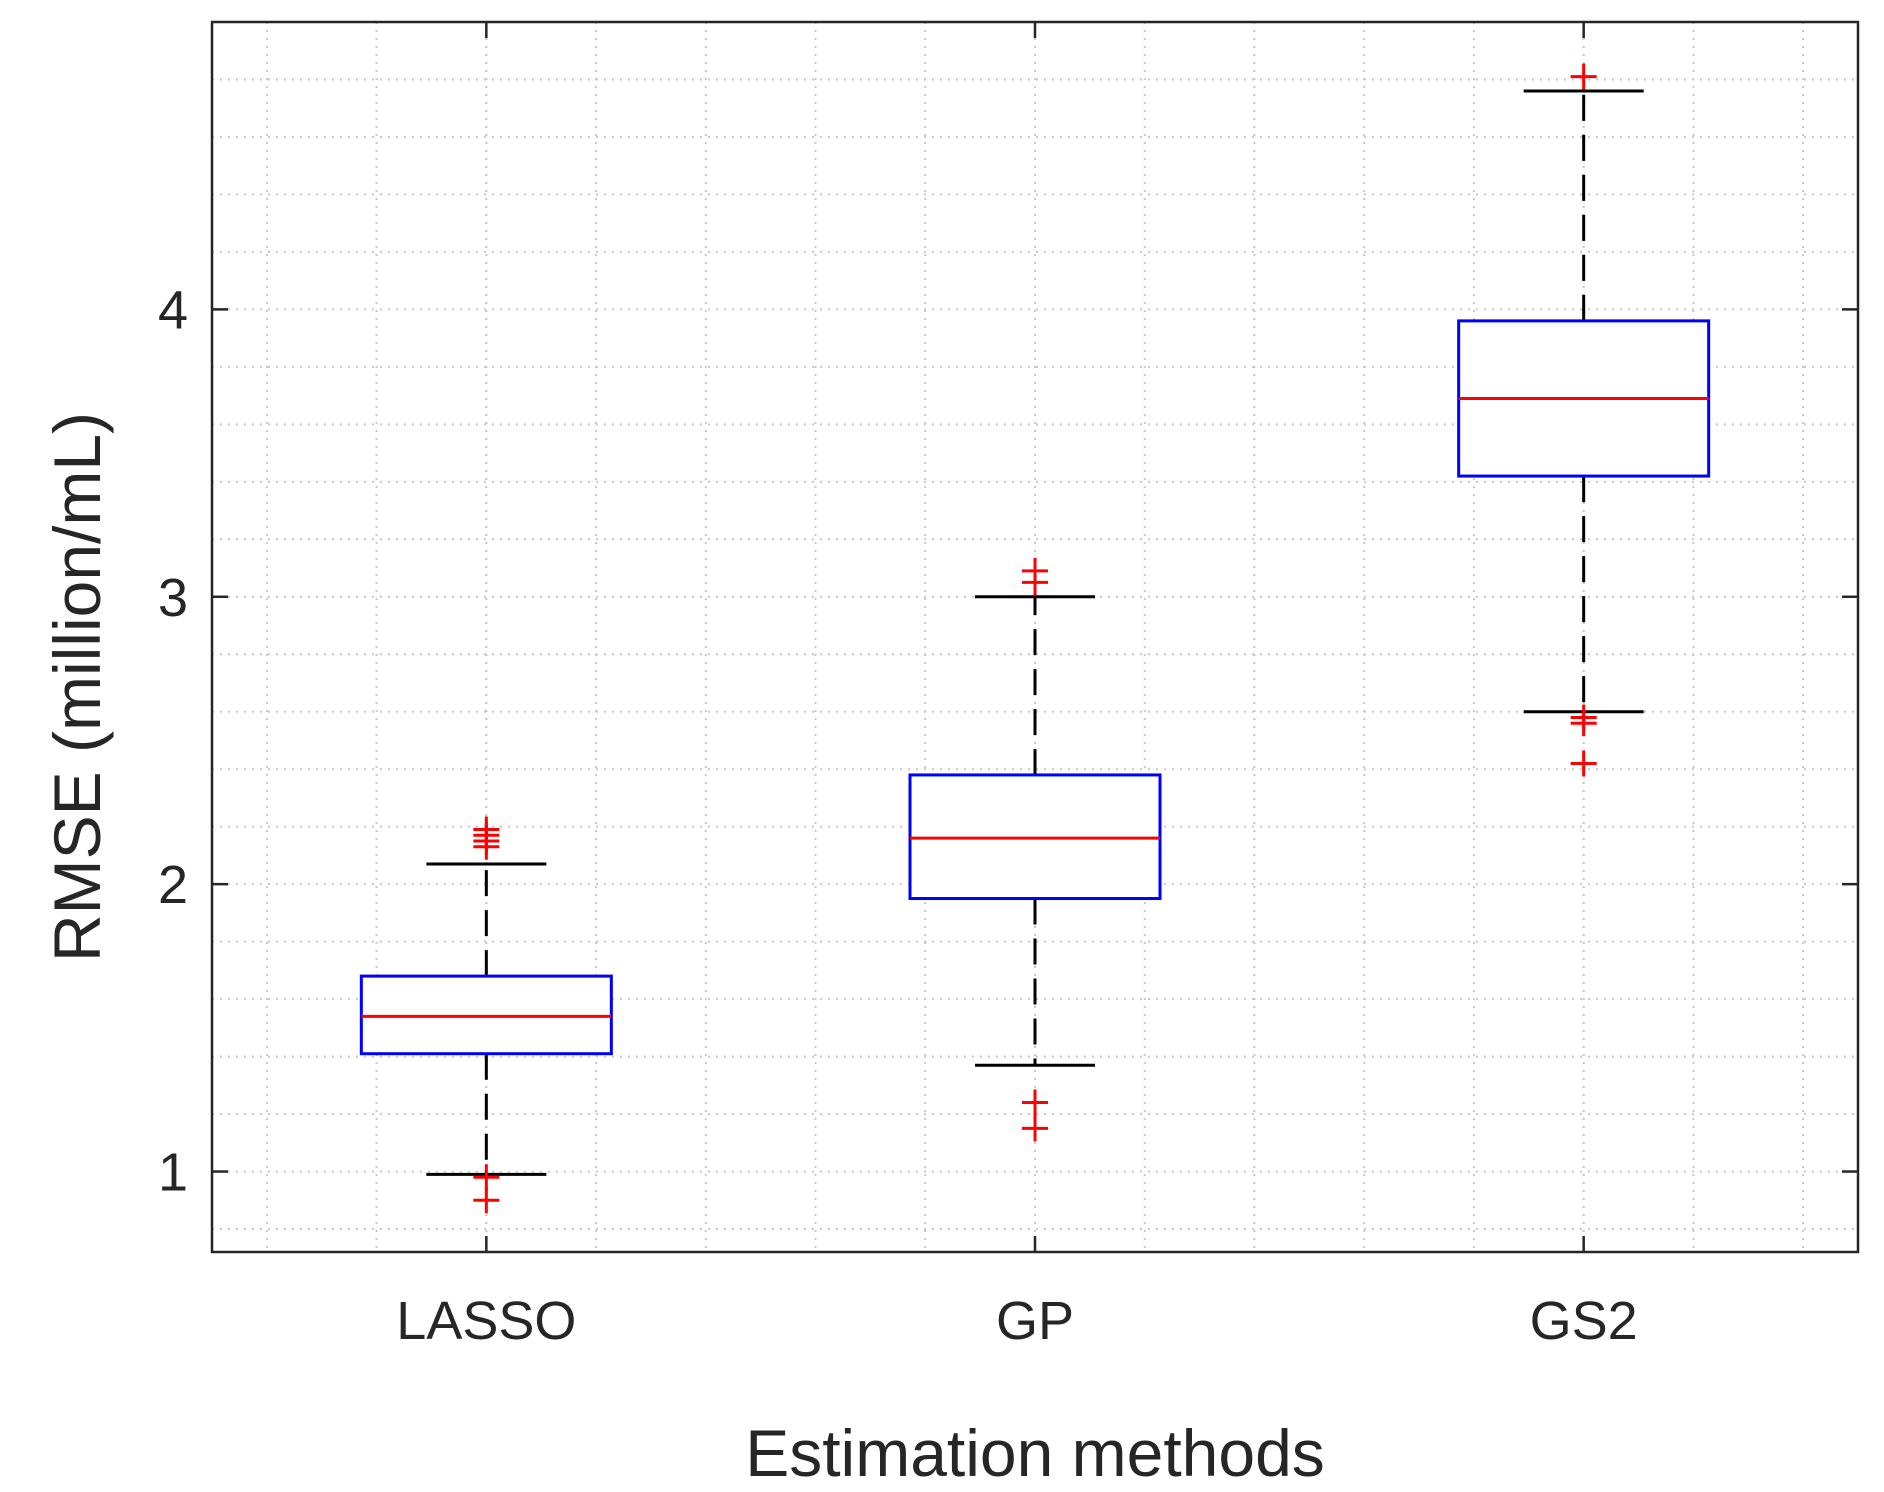  I want to click on x-axis-label: Estimation methods, so click(1035, 1453).